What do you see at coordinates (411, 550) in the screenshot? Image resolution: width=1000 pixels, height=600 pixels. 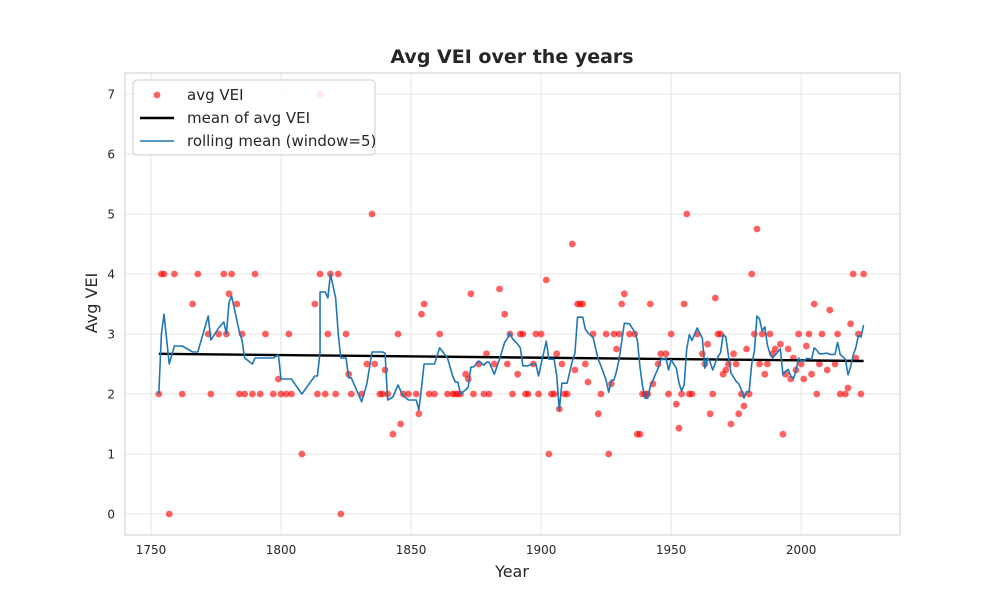 I see `x-tick-label: 1850` at bounding box center [411, 550].